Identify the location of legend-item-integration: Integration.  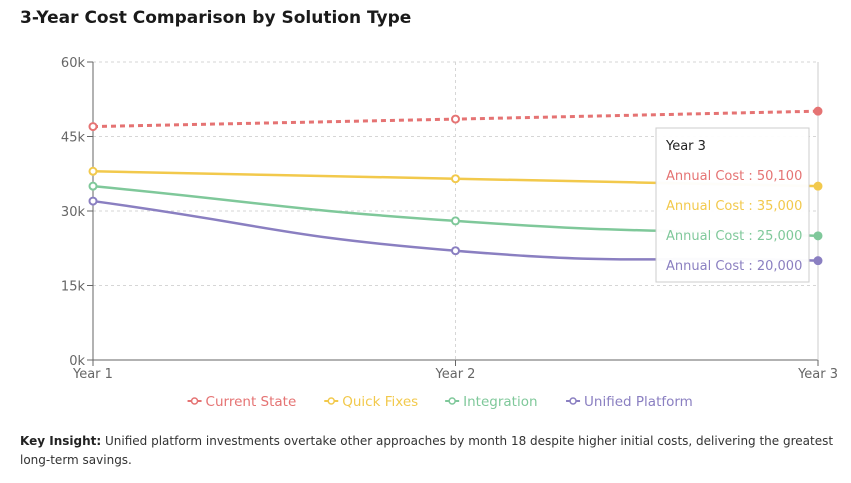
(491, 402).